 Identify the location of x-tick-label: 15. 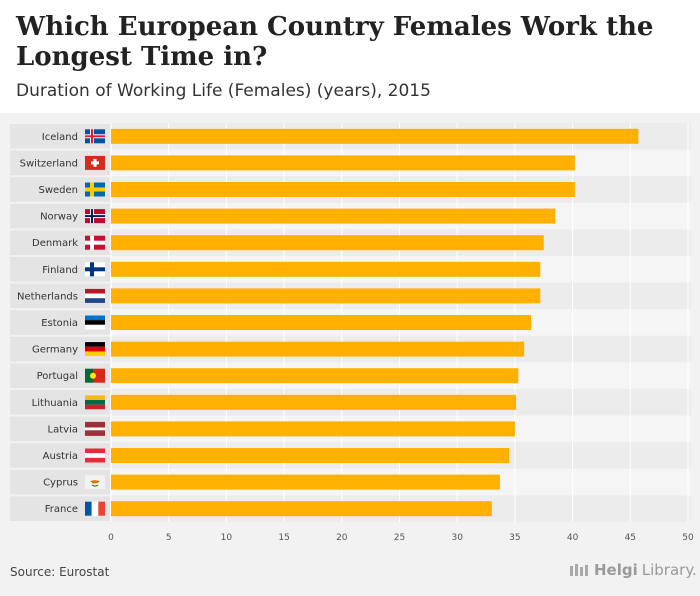
(283, 538).